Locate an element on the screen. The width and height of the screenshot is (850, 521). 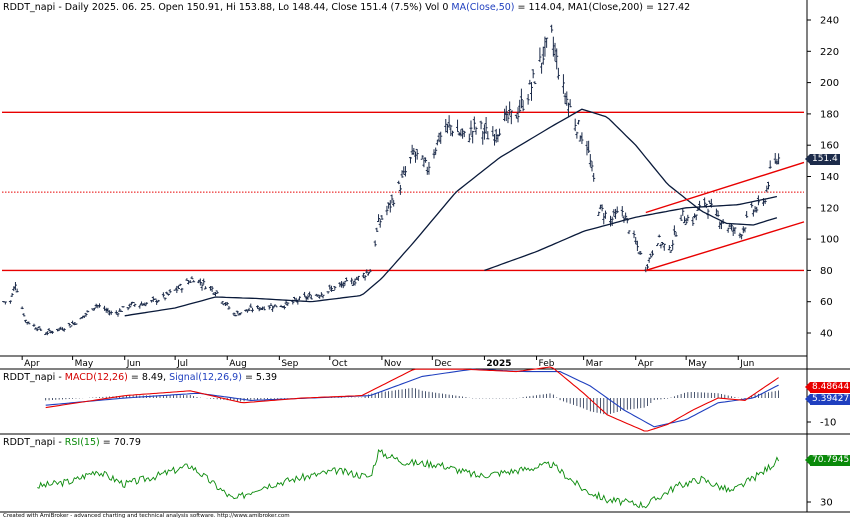
ma50-label: MA(Close,50) is located at coordinates (483, 7).